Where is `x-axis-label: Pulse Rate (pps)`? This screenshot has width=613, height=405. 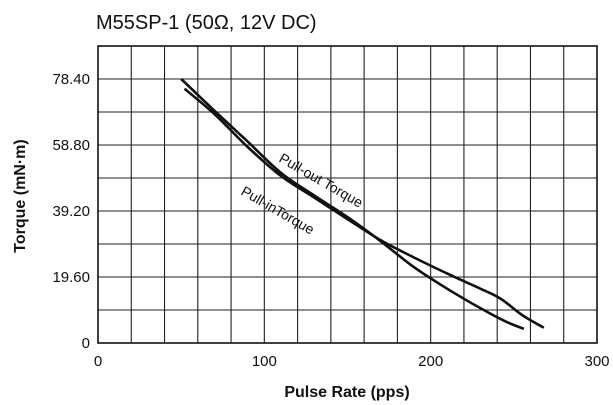 x-axis-label: Pulse Rate (pps) is located at coordinates (346, 392).